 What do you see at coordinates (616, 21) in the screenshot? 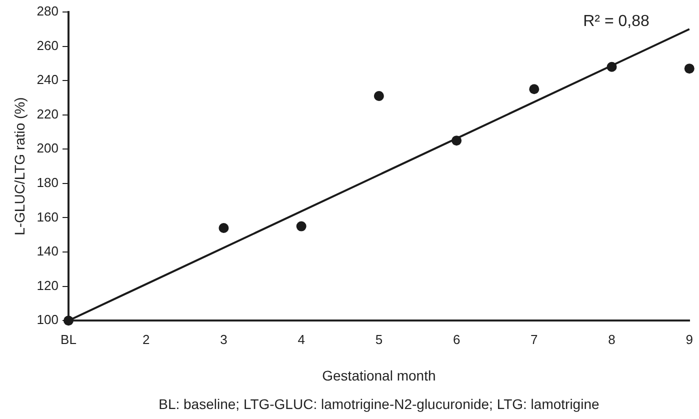
I see `annotation: R² = 0,88` at bounding box center [616, 21].